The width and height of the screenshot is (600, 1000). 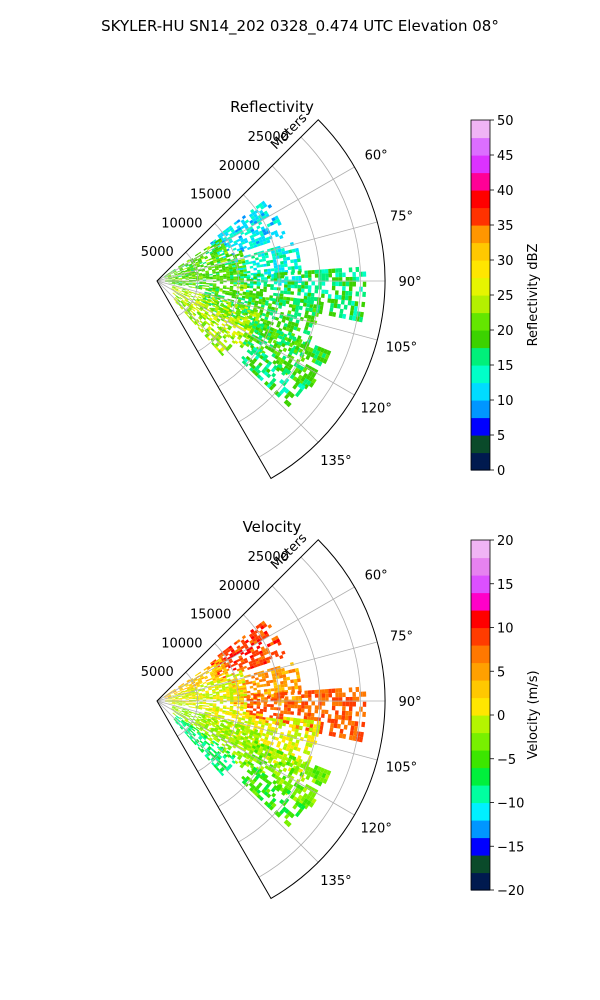 I want to click on reflectivity-colorbar-label: Reflectivity dBZ, so click(x=533, y=295).